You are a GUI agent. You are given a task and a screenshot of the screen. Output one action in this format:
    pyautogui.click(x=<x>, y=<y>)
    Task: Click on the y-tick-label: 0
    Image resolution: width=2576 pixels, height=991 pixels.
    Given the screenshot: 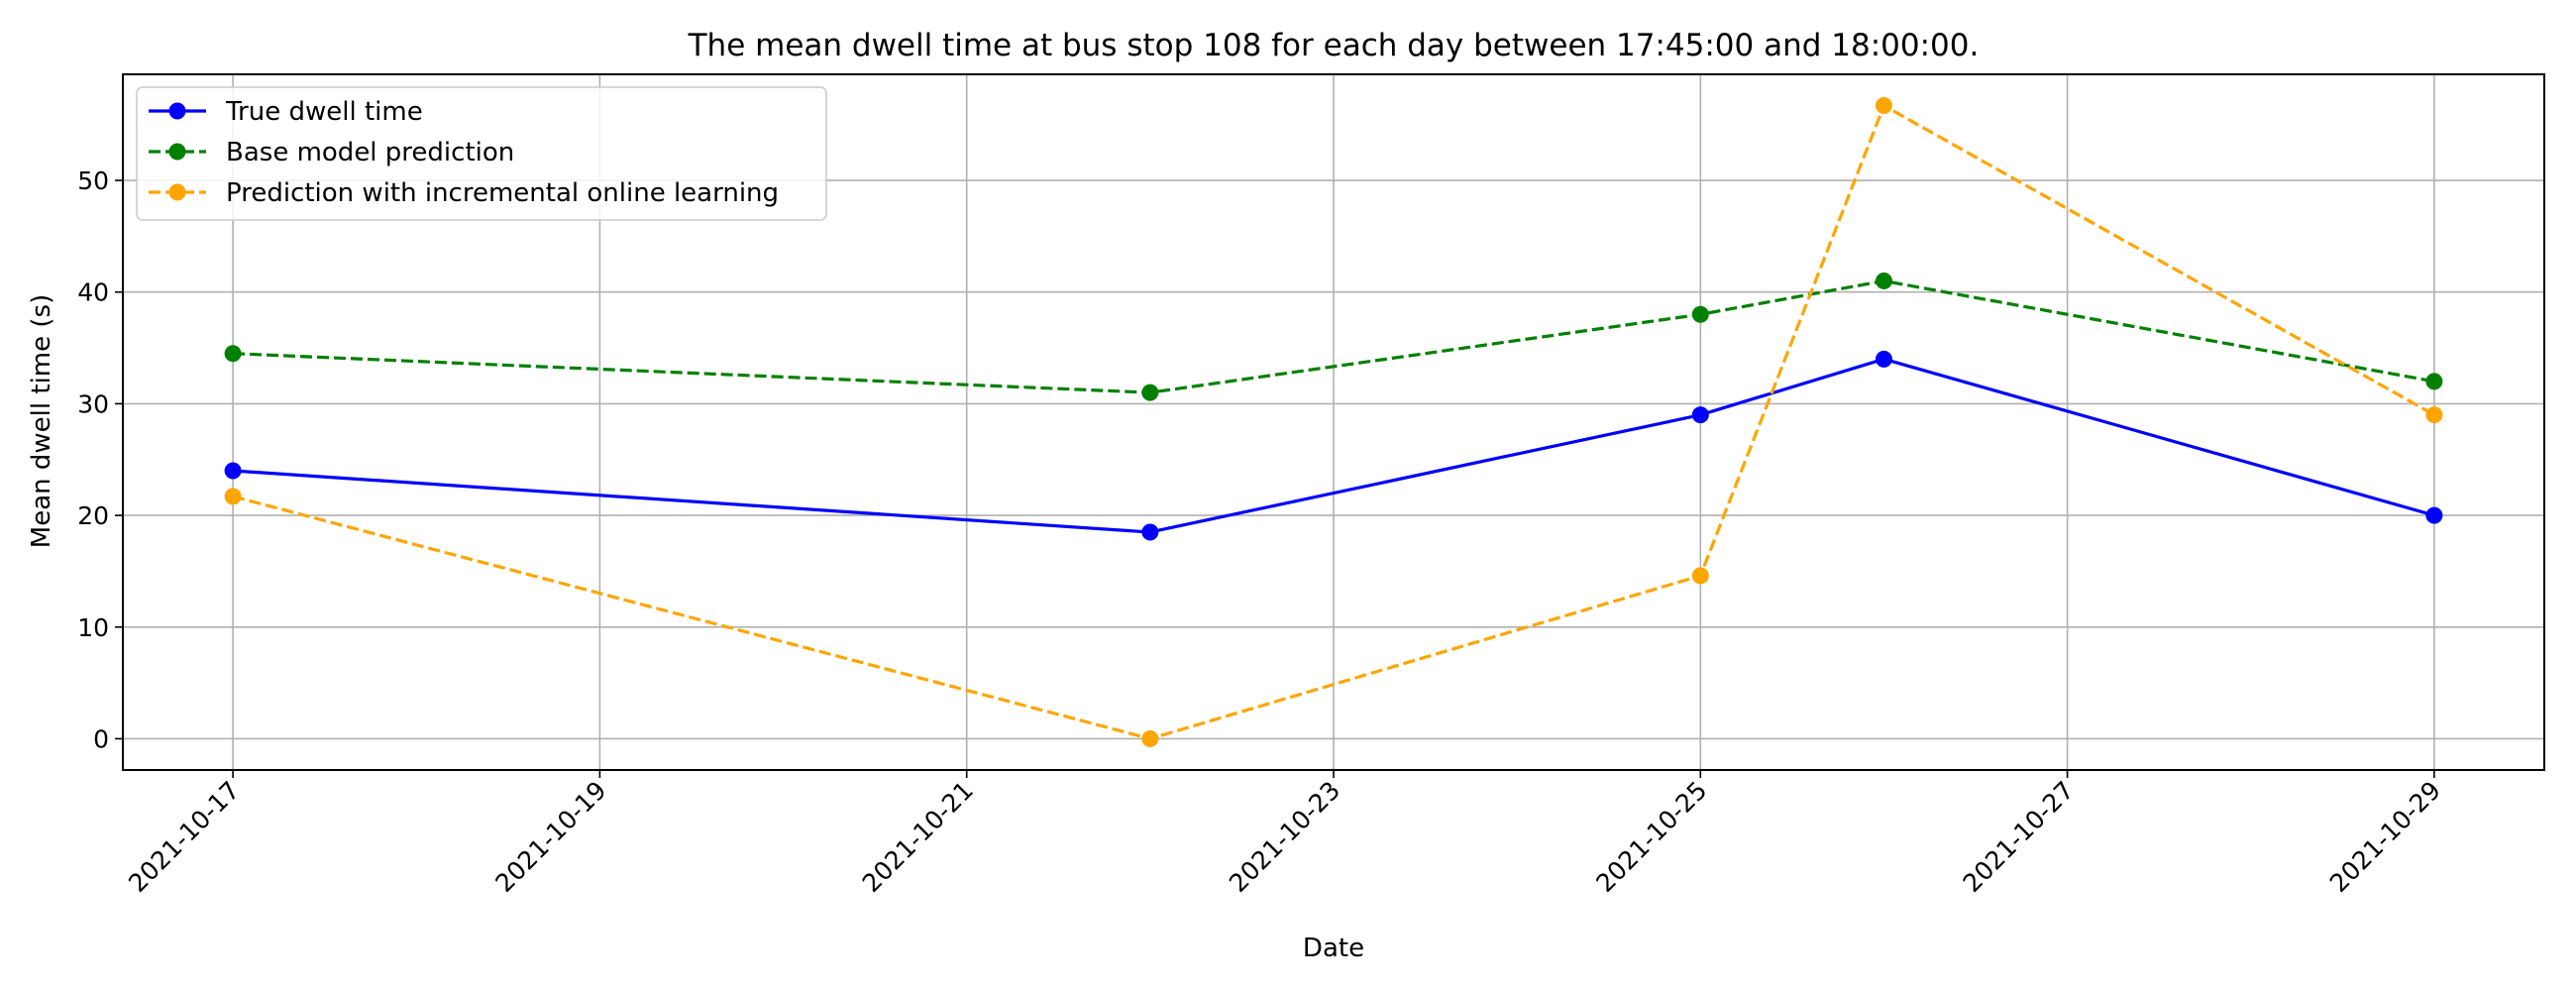 What is the action you would take?
    pyautogui.click(x=101, y=738)
    